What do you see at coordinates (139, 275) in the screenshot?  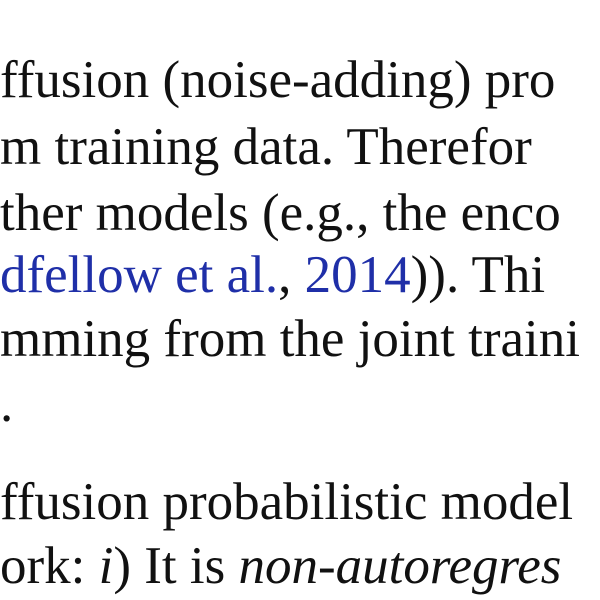 I see `citation-link-author: dfellow et al.` at bounding box center [139, 275].